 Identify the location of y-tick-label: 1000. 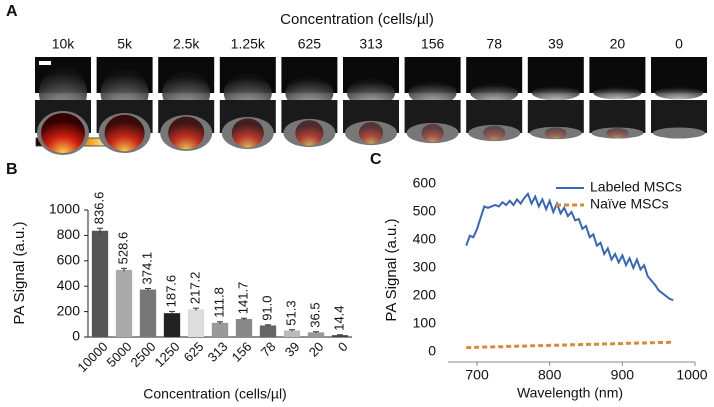
(64, 209).